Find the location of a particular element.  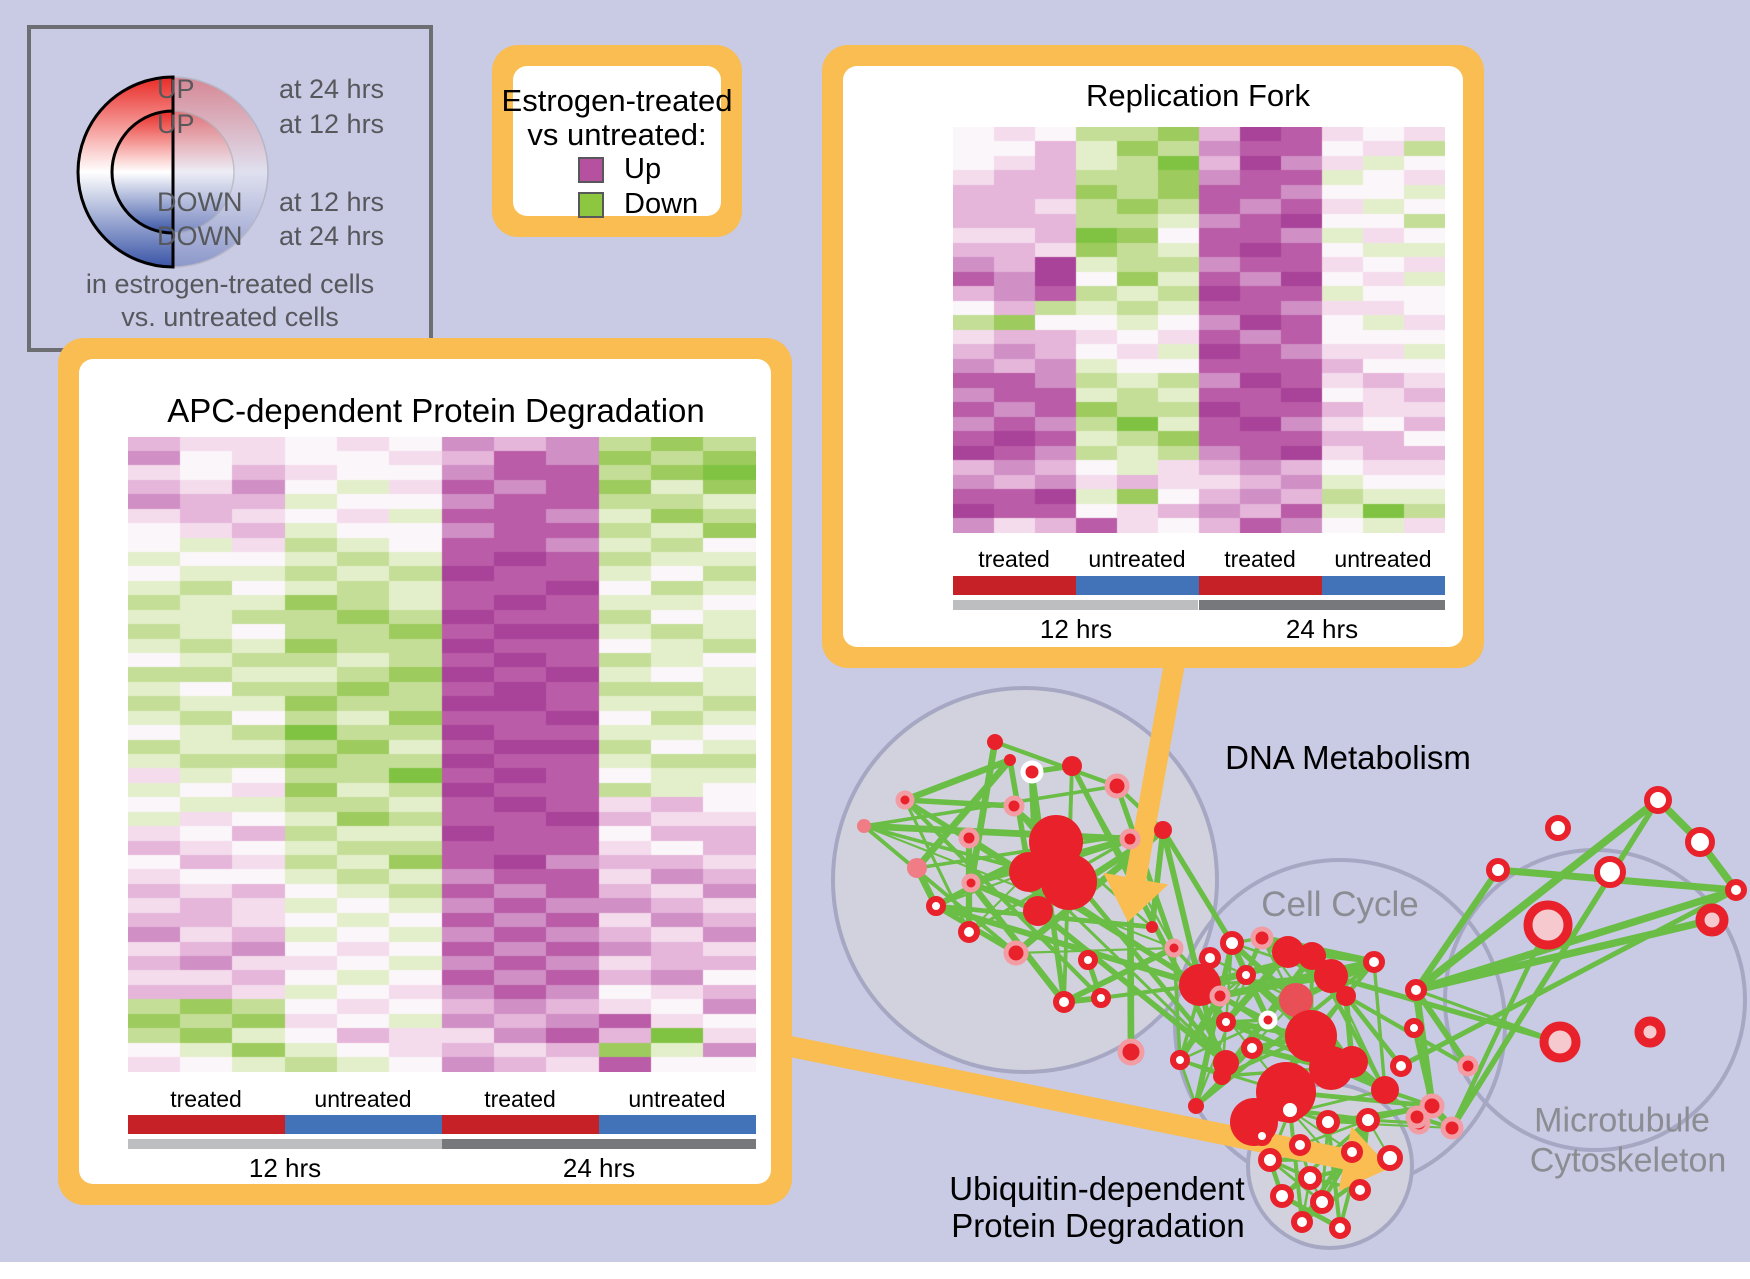

ring-left-inner is located at coordinates (142, 172).